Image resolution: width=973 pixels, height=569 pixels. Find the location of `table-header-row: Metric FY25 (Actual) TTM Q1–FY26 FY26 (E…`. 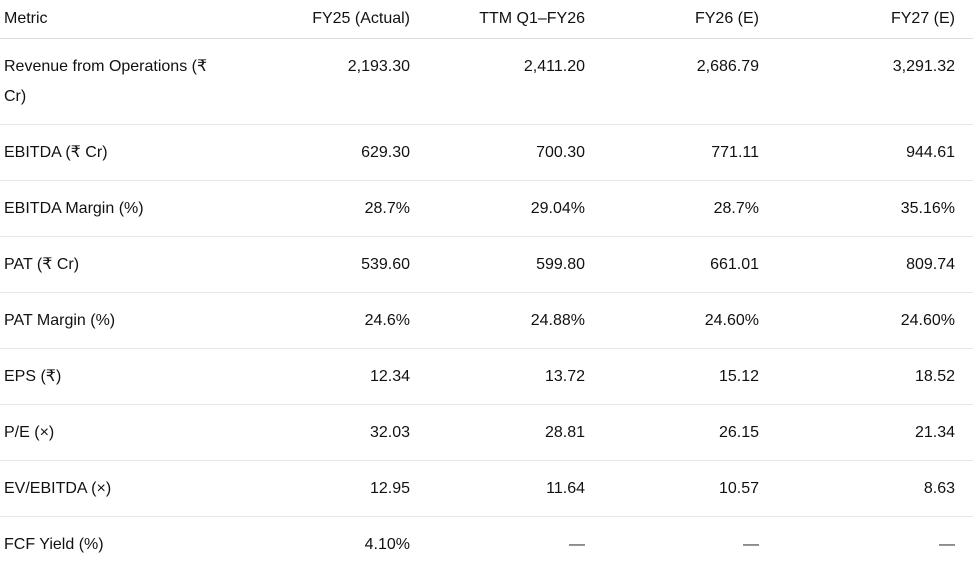

table-header-row: Metric FY25 (Actual) TTM Q1–FY26 FY26 (E… is located at coordinates (486, 19).